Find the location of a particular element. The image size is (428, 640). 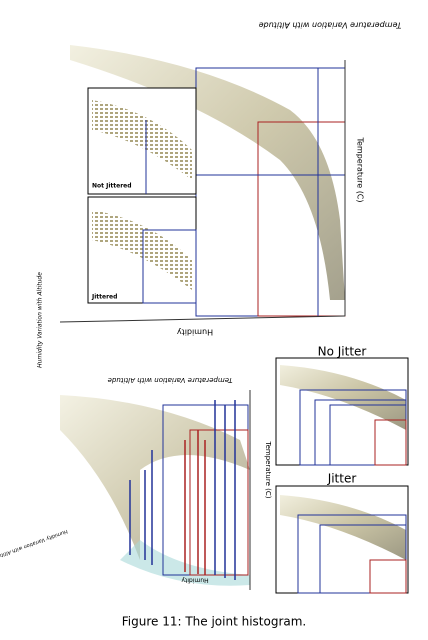

axis is located at coordinates (202, 319).